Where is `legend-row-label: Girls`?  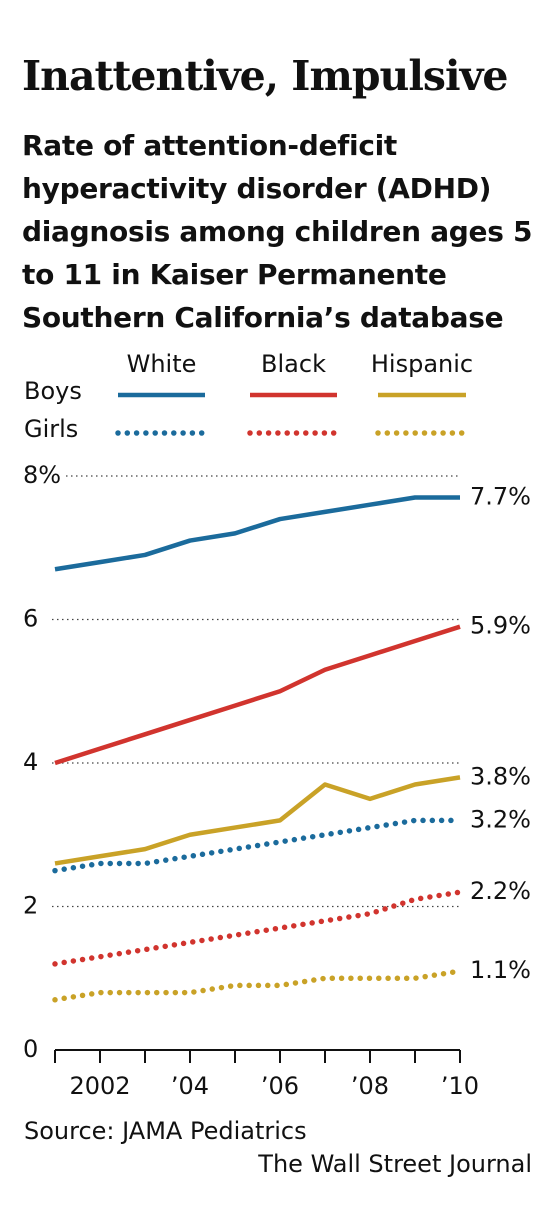 legend-row-label: Girls is located at coordinates (51, 429).